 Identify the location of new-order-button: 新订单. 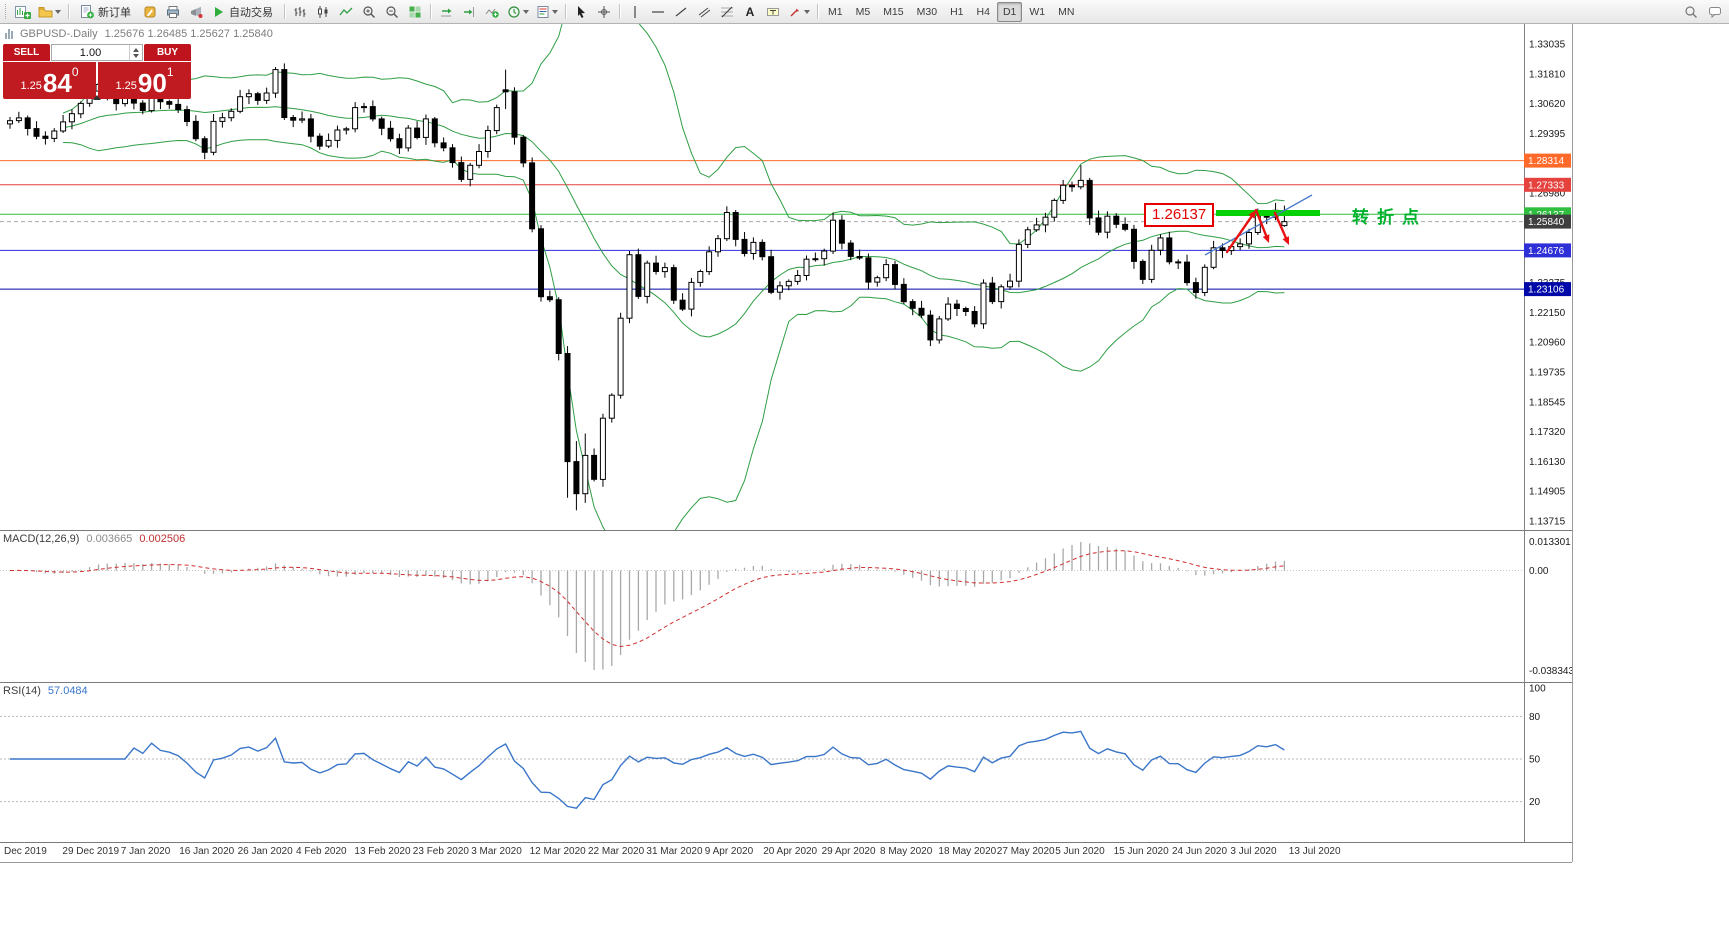
(105, 12).